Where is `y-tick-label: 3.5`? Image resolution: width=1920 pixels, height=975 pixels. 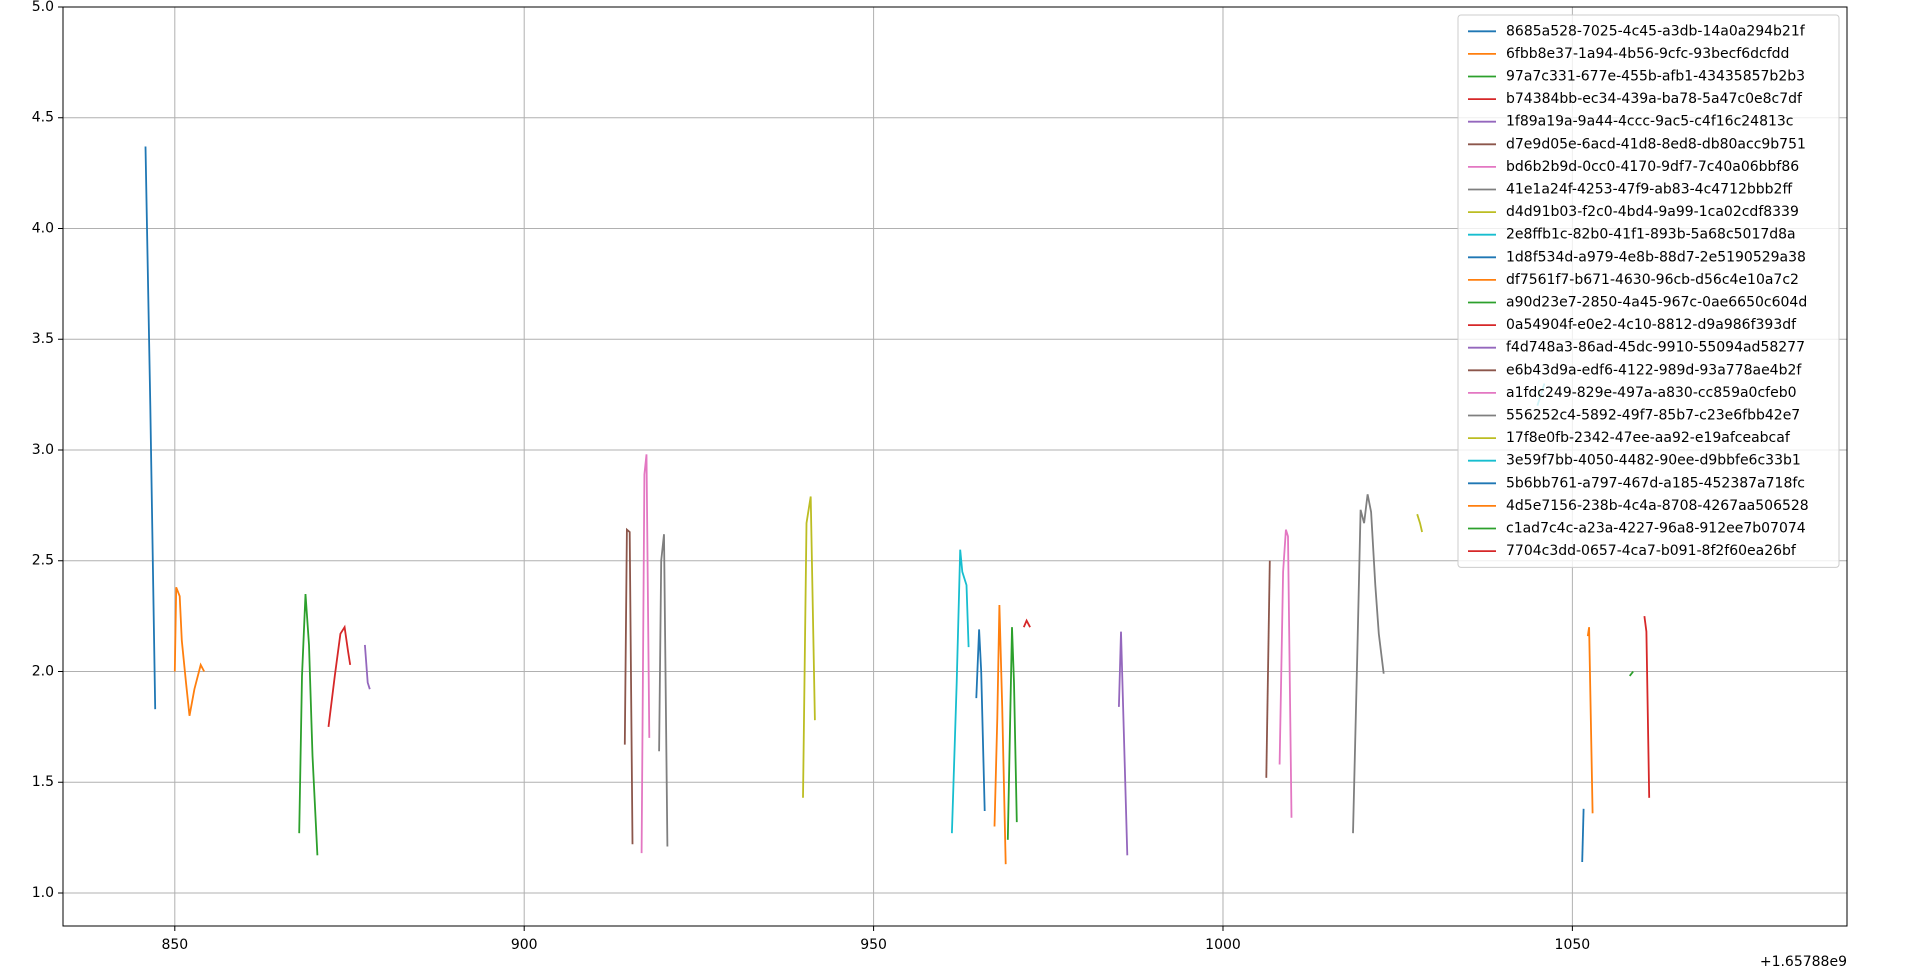 y-tick-label: 3.5 is located at coordinates (43, 339).